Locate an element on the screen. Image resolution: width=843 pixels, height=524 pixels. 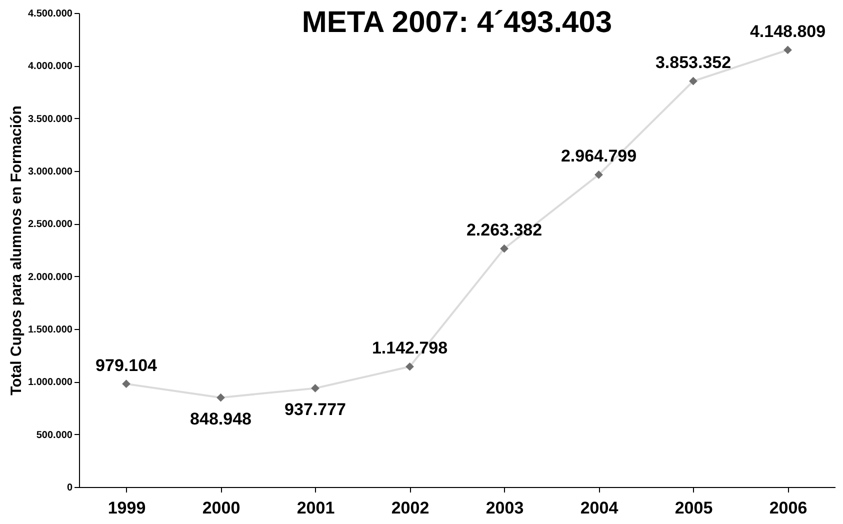
x-tick-label: 2004 is located at coordinates (599, 508).